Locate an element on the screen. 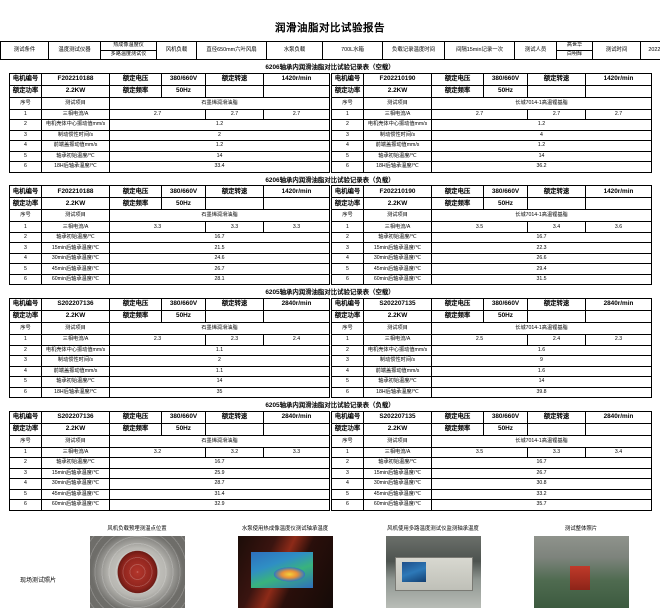  row-value: 2 is located at coordinates (220, 135).